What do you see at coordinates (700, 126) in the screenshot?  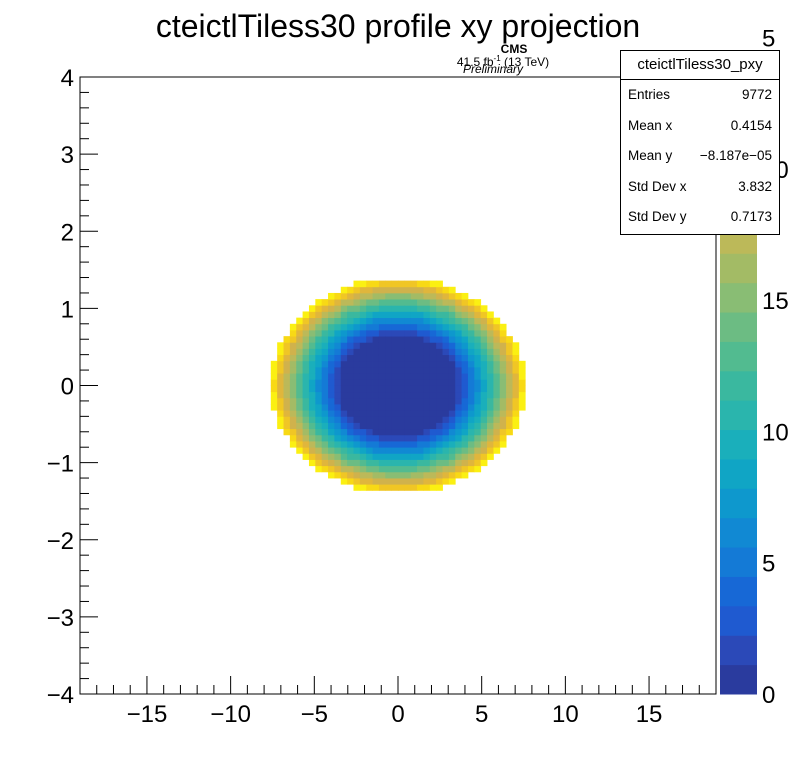 I see `stats-row-mean-x: Mean x 0.4154` at bounding box center [700, 126].